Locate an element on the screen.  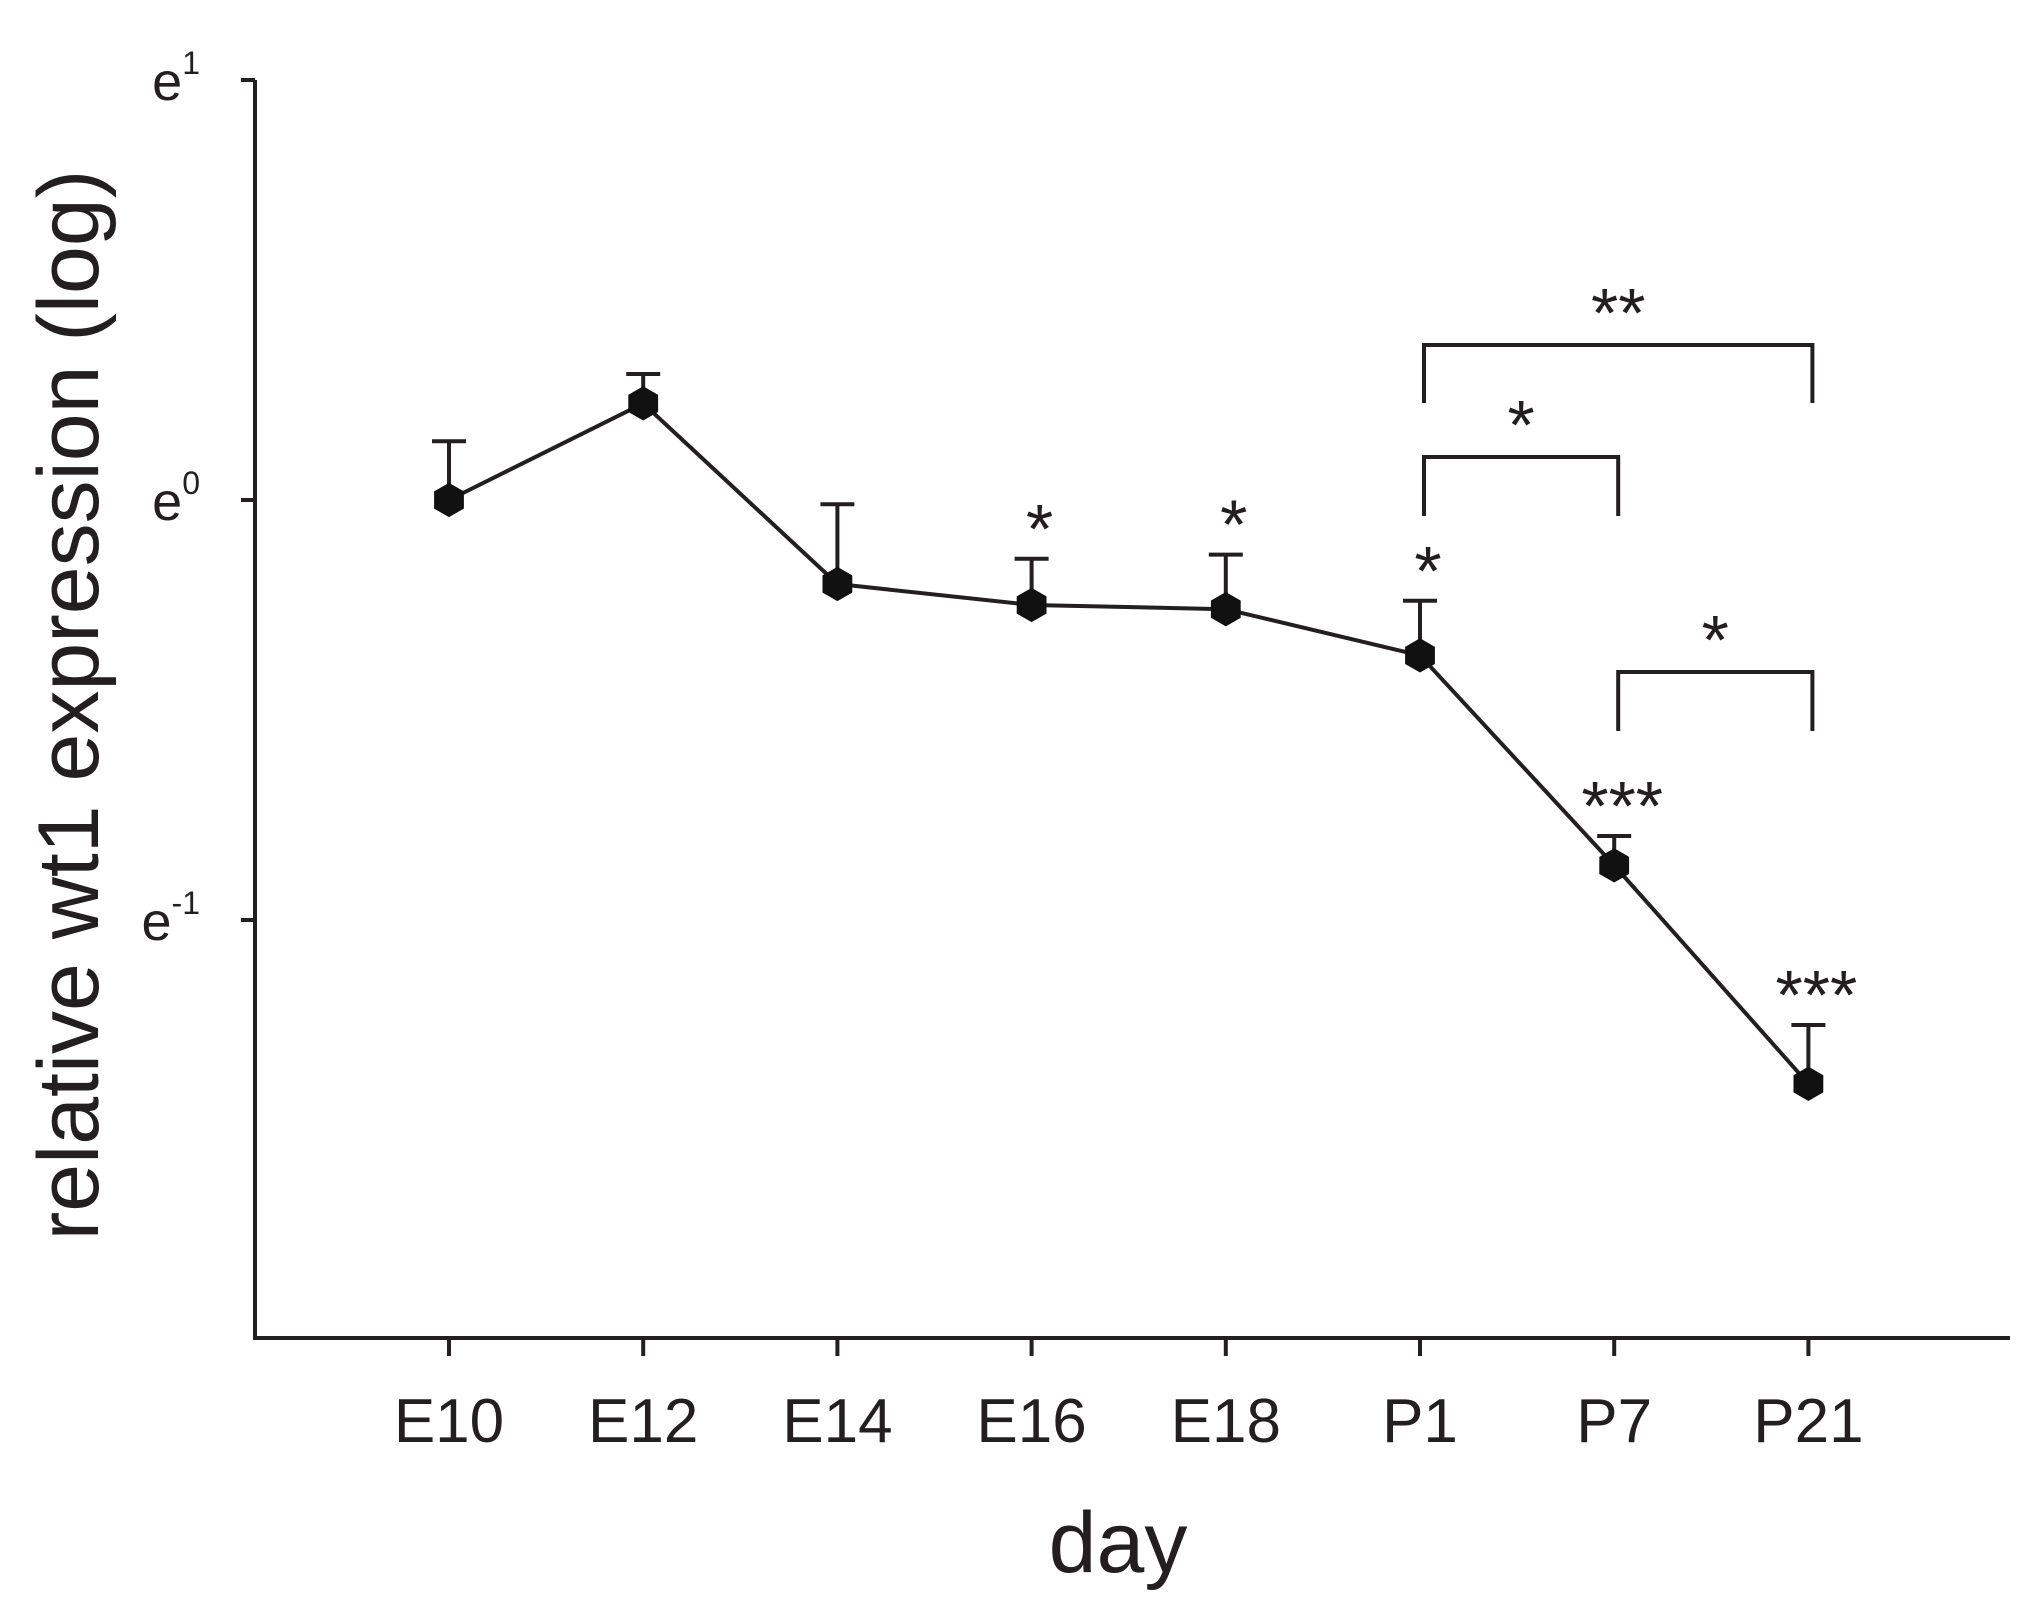
x-axis-title: day is located at coordinates (1118, 1543).